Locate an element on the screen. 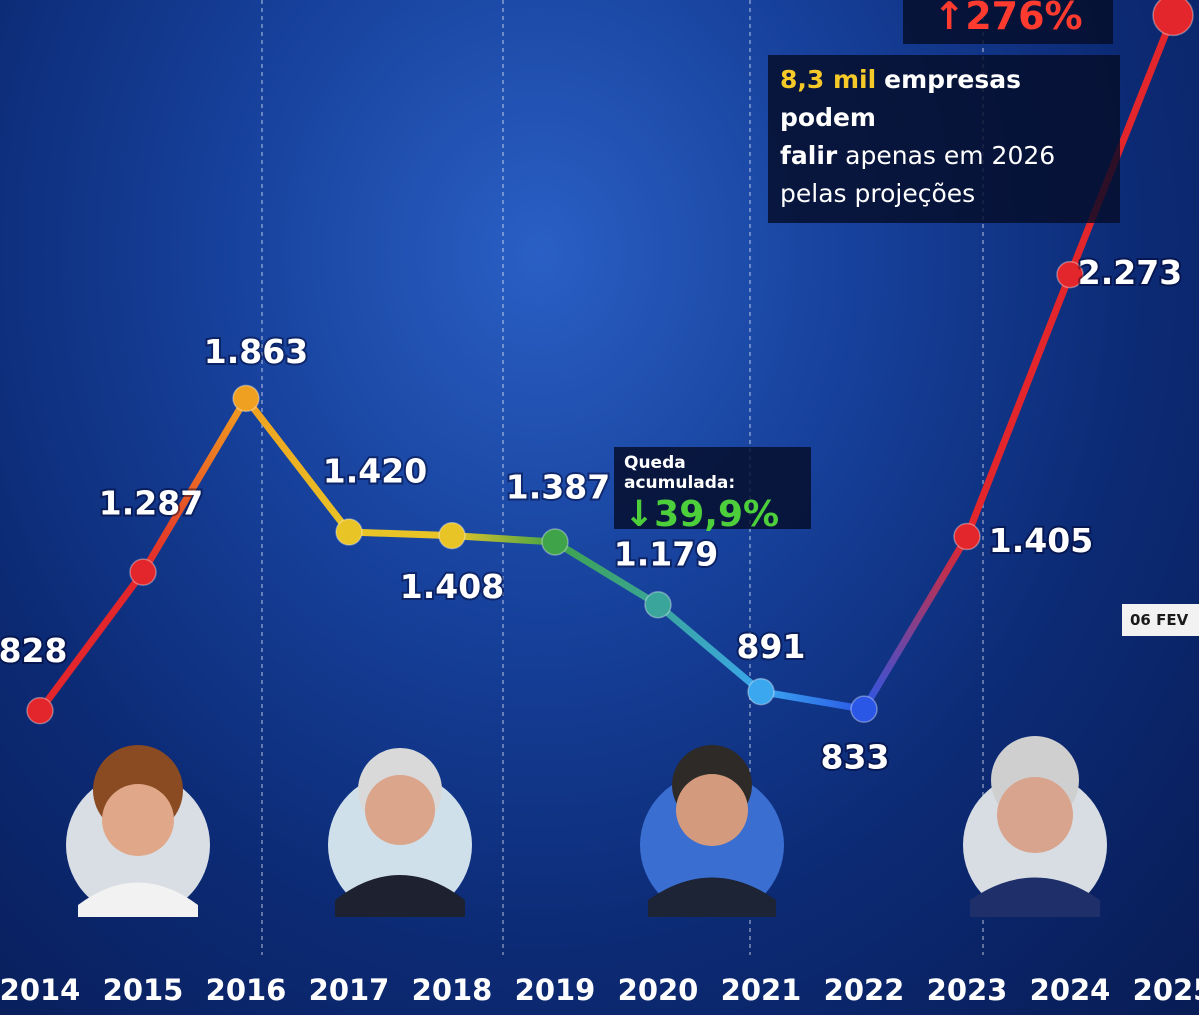  x-tick-label: 2023 is located at coordinates (967, 990).